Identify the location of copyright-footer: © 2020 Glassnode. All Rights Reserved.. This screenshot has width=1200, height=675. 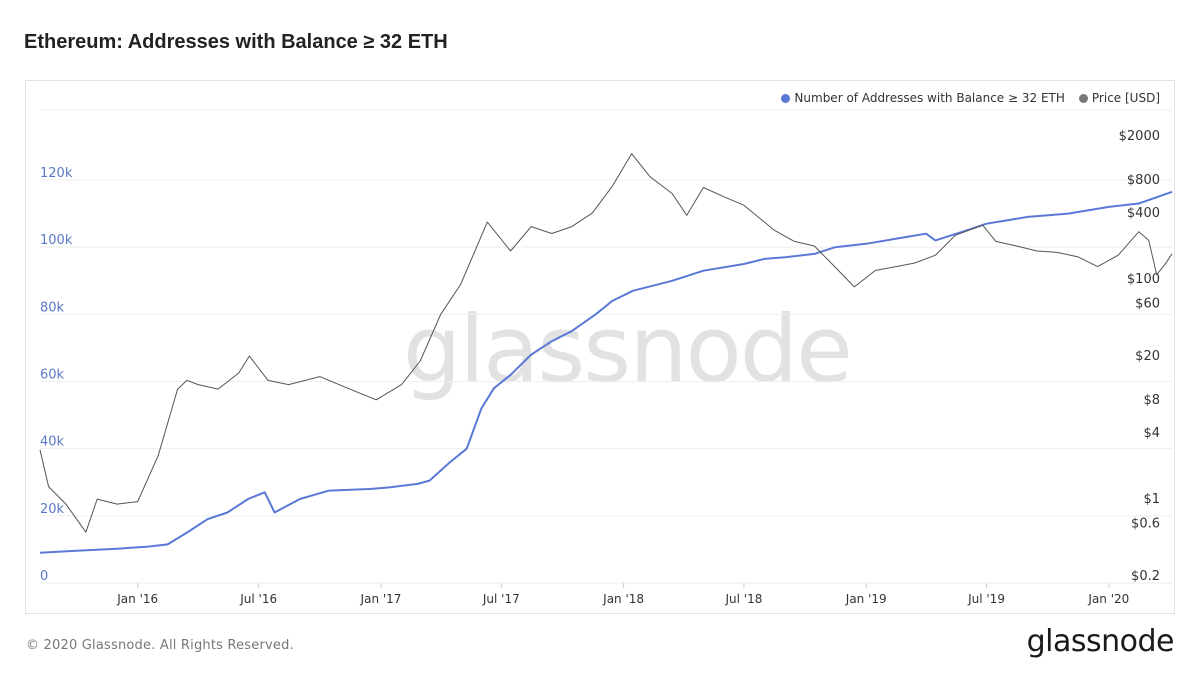
(160, 645).